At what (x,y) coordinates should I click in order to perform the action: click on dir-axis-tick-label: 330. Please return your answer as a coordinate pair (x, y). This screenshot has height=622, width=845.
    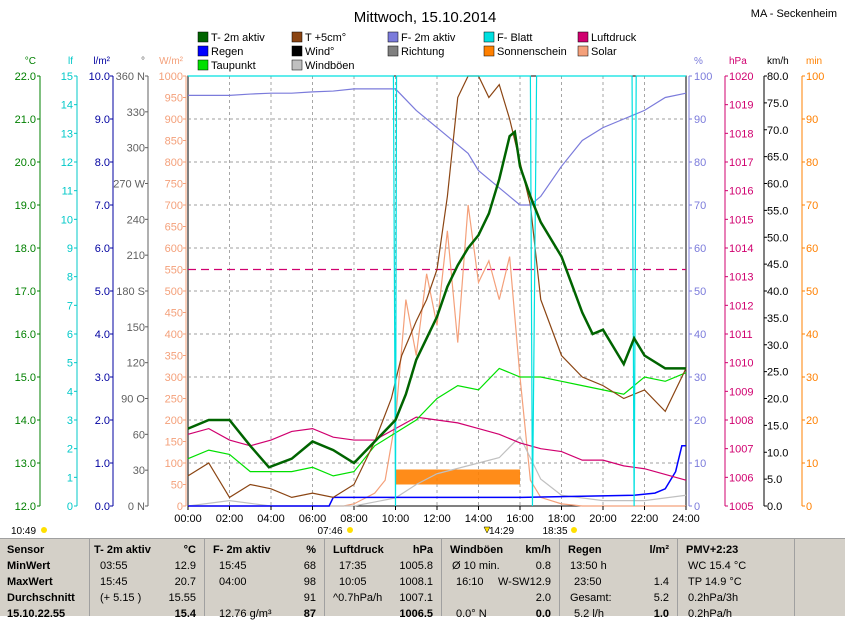
    Looking at the image, I should click on (136, 113).